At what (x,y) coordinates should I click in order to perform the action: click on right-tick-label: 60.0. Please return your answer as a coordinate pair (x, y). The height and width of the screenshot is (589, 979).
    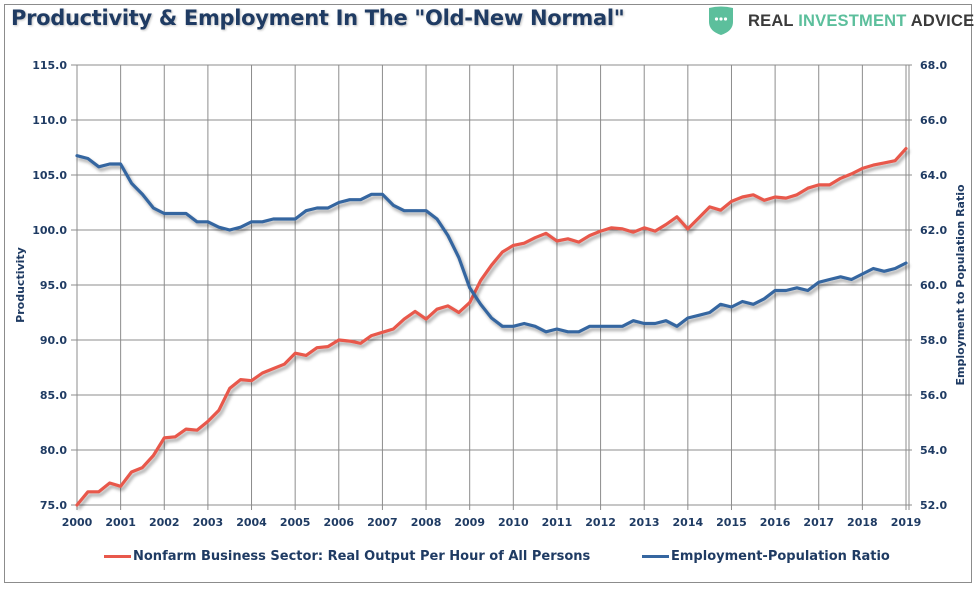
    Looking at the image, I should click on (933, 285).